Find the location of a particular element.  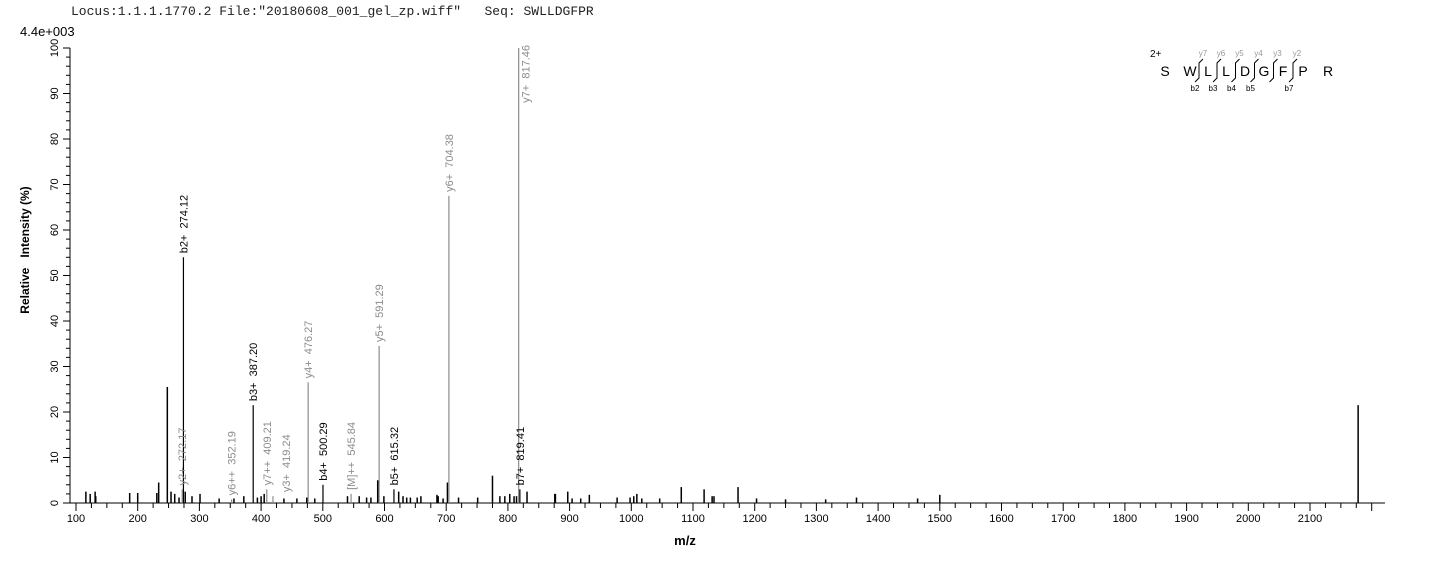

y-tick-label: 10 is located at coordinates (55, 457).